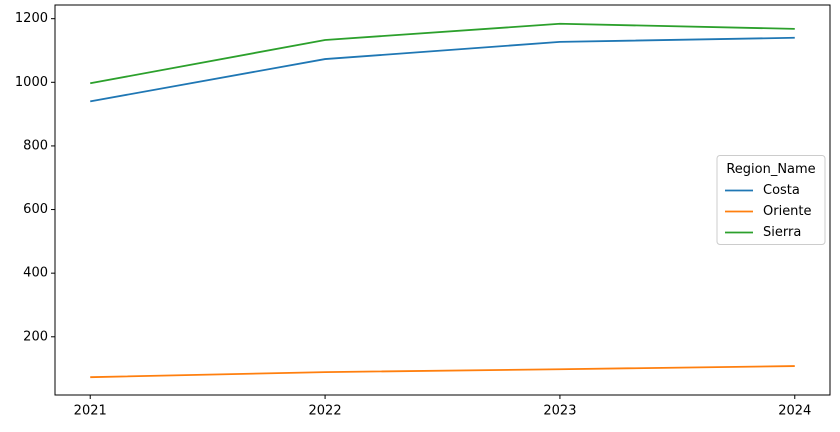 Image resolution: width=840 pixels, height=432 pixels. I want to click on y-tick-label: 600, so click(35, 209).